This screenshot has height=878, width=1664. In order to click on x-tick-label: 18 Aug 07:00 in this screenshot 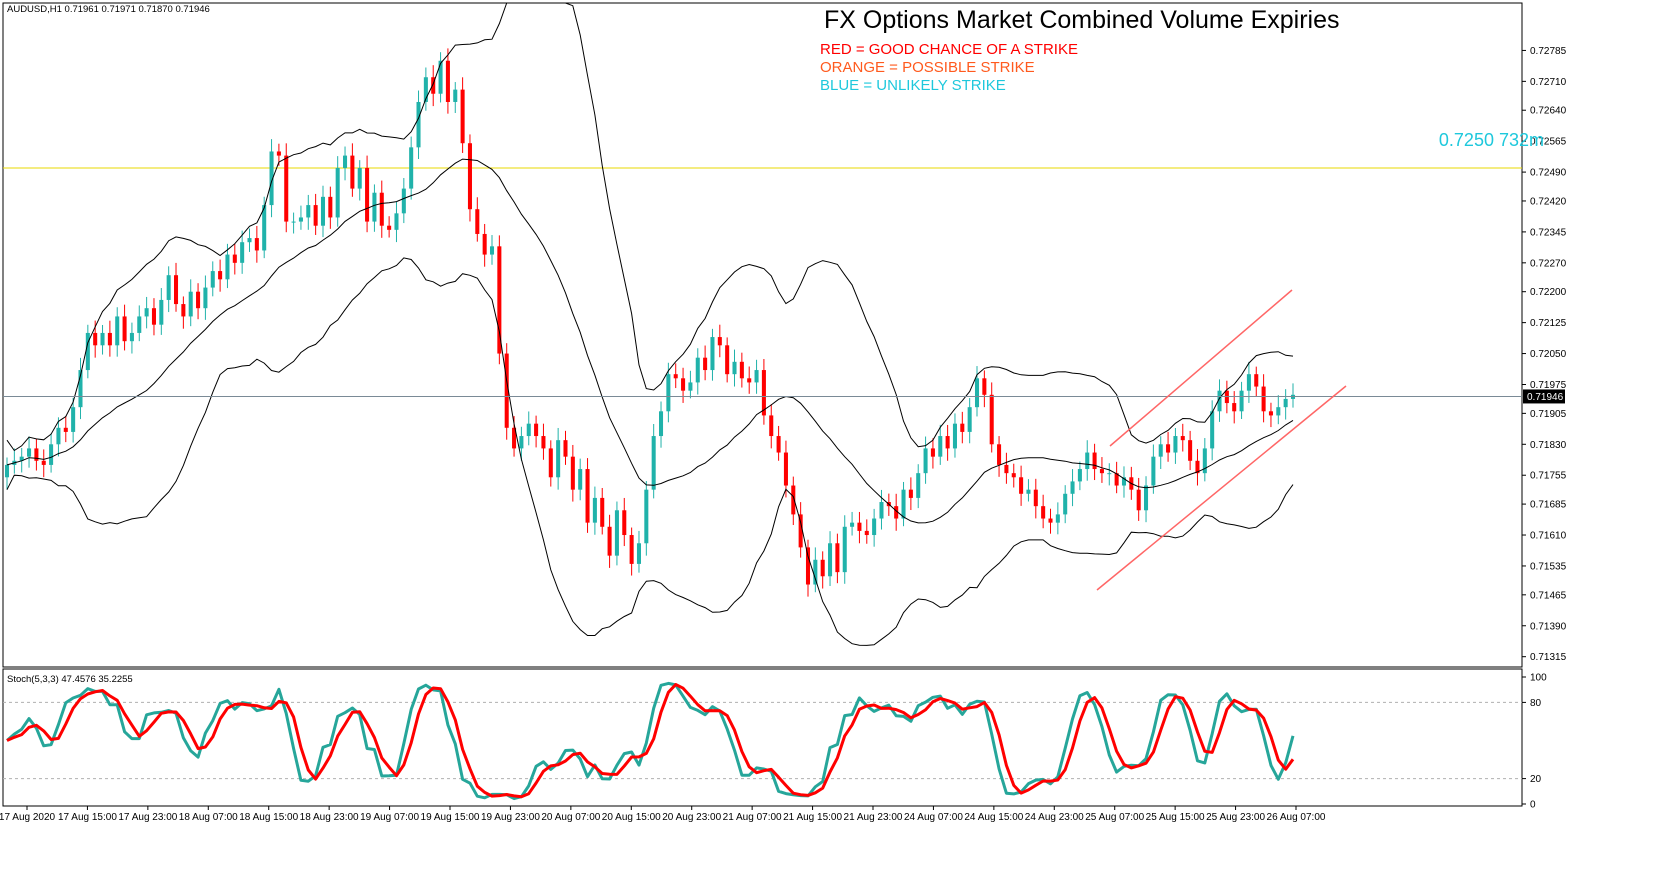, I will do `click(208, 817)`.